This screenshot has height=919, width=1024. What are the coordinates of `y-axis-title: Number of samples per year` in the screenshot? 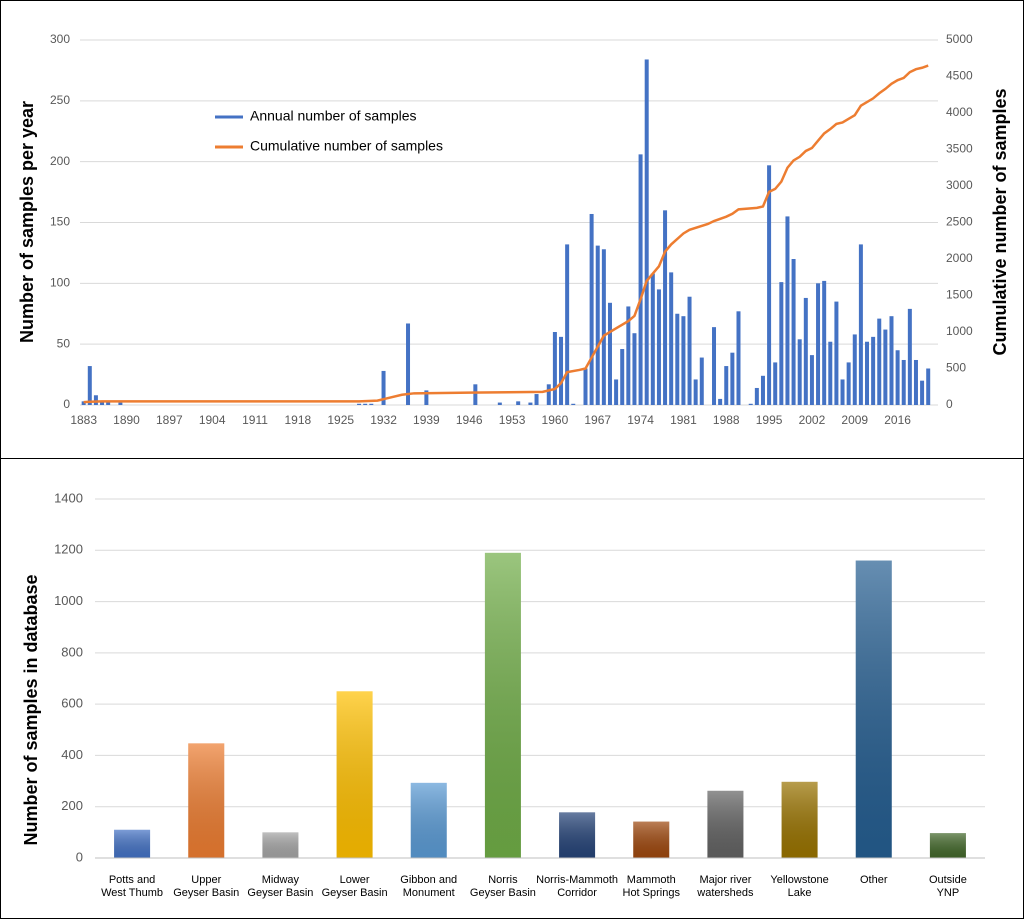 It's located at (27, 222).